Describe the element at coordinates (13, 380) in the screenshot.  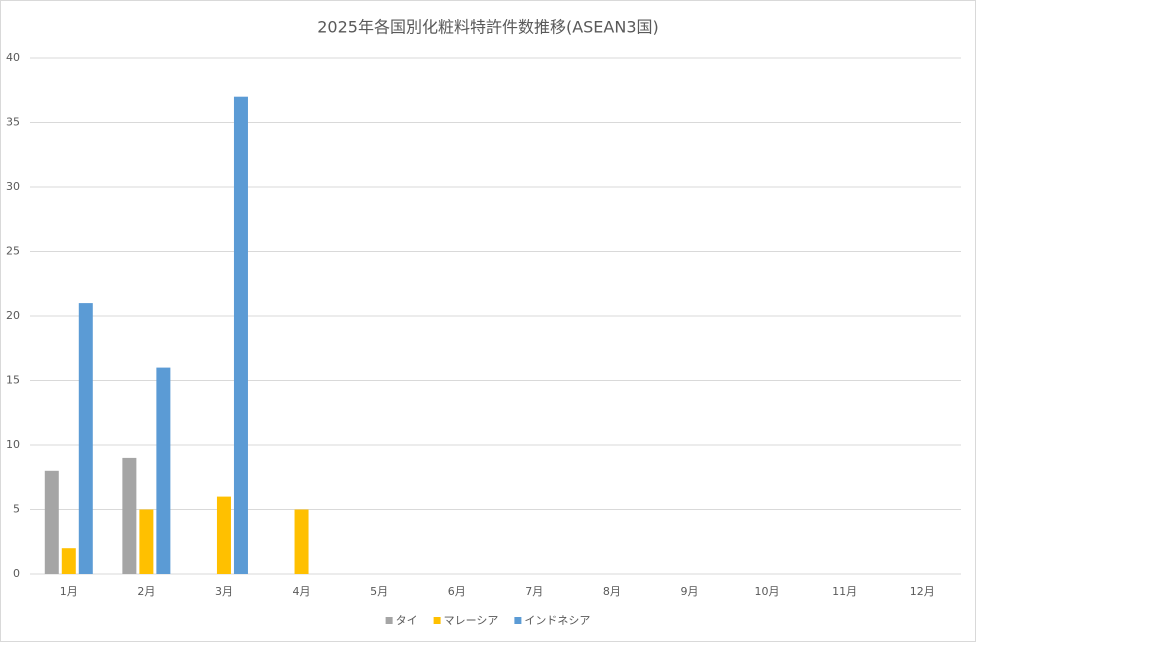
I see `y-tick-label: 15` at that location.